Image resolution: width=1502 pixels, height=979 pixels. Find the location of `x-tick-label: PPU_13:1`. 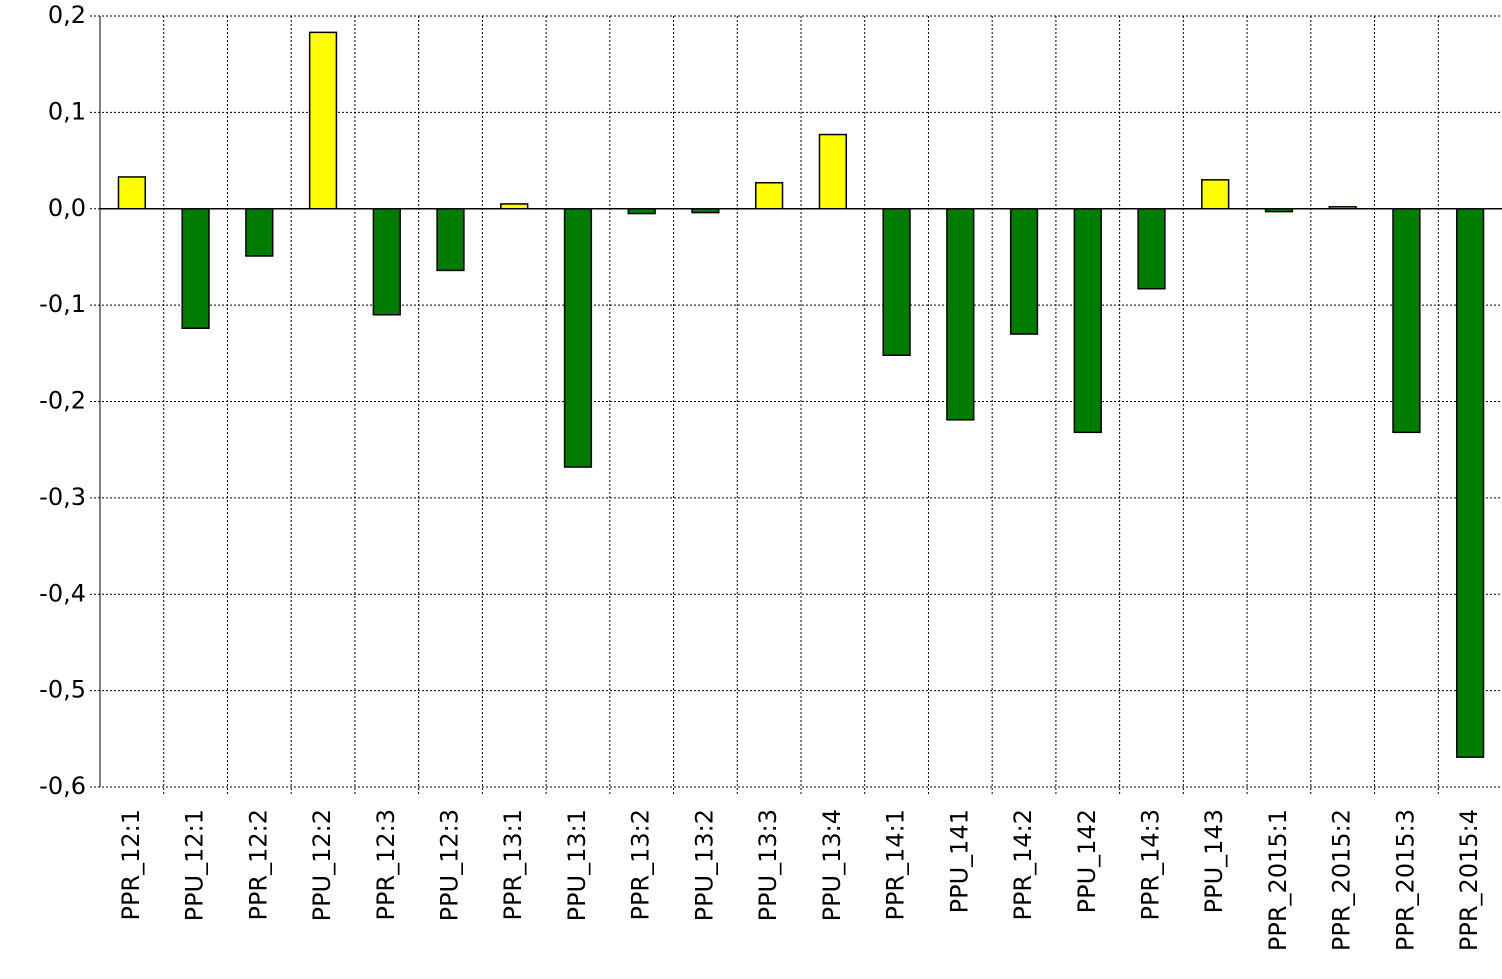

x-tick-label: PPU_13:1 is located at coordinates (577, 865).